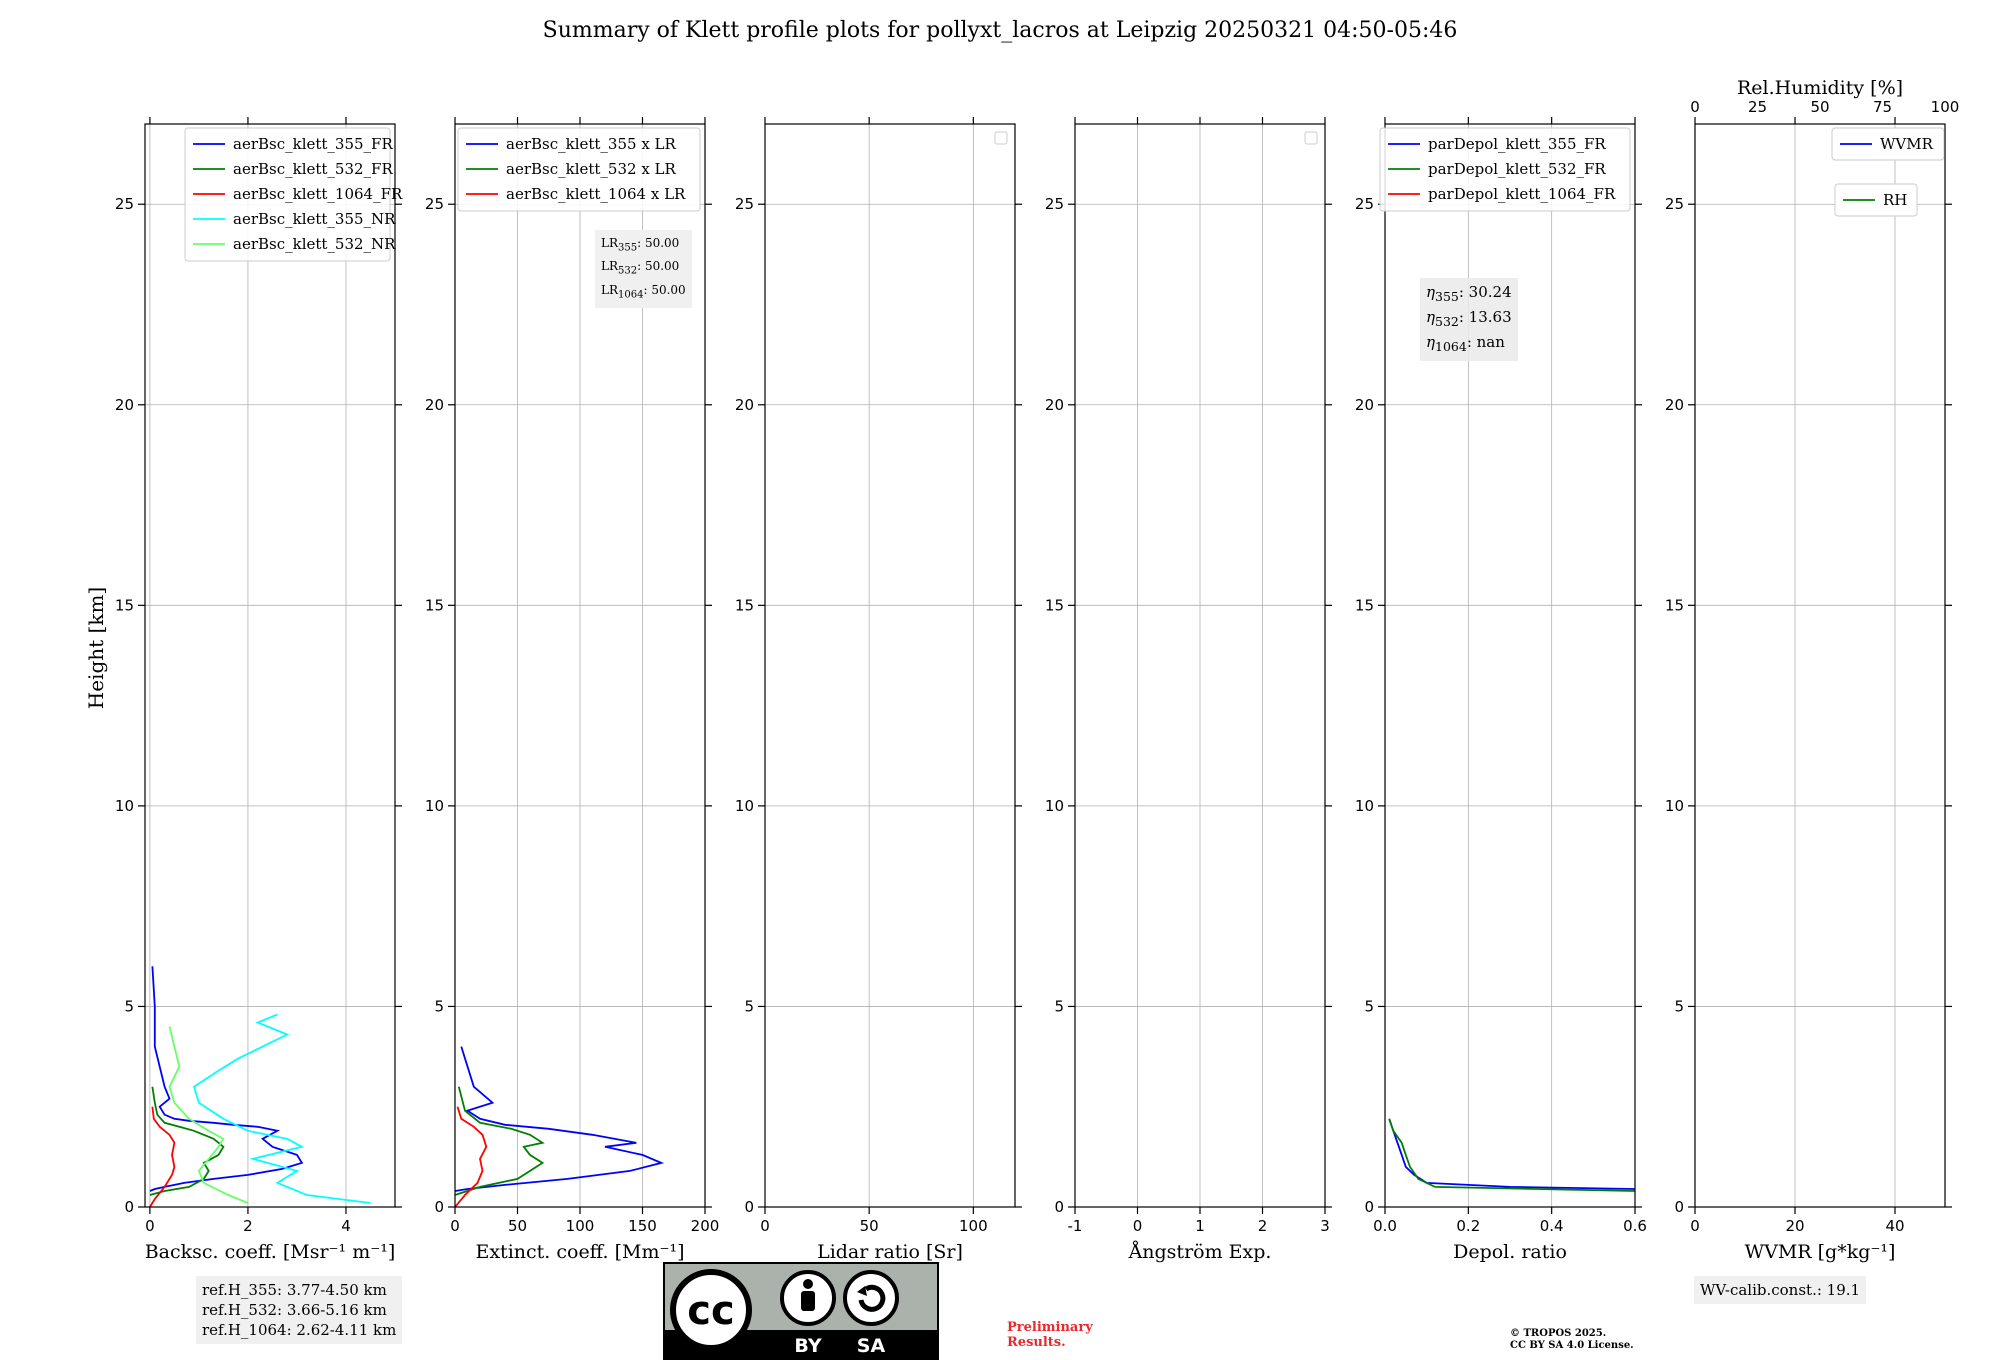 The image size is (2000, 1360). Describe the element at coordinates (313, 144) in the screenshot. I see `legend-entry: aerBsc_klett_355_FR` at that location.